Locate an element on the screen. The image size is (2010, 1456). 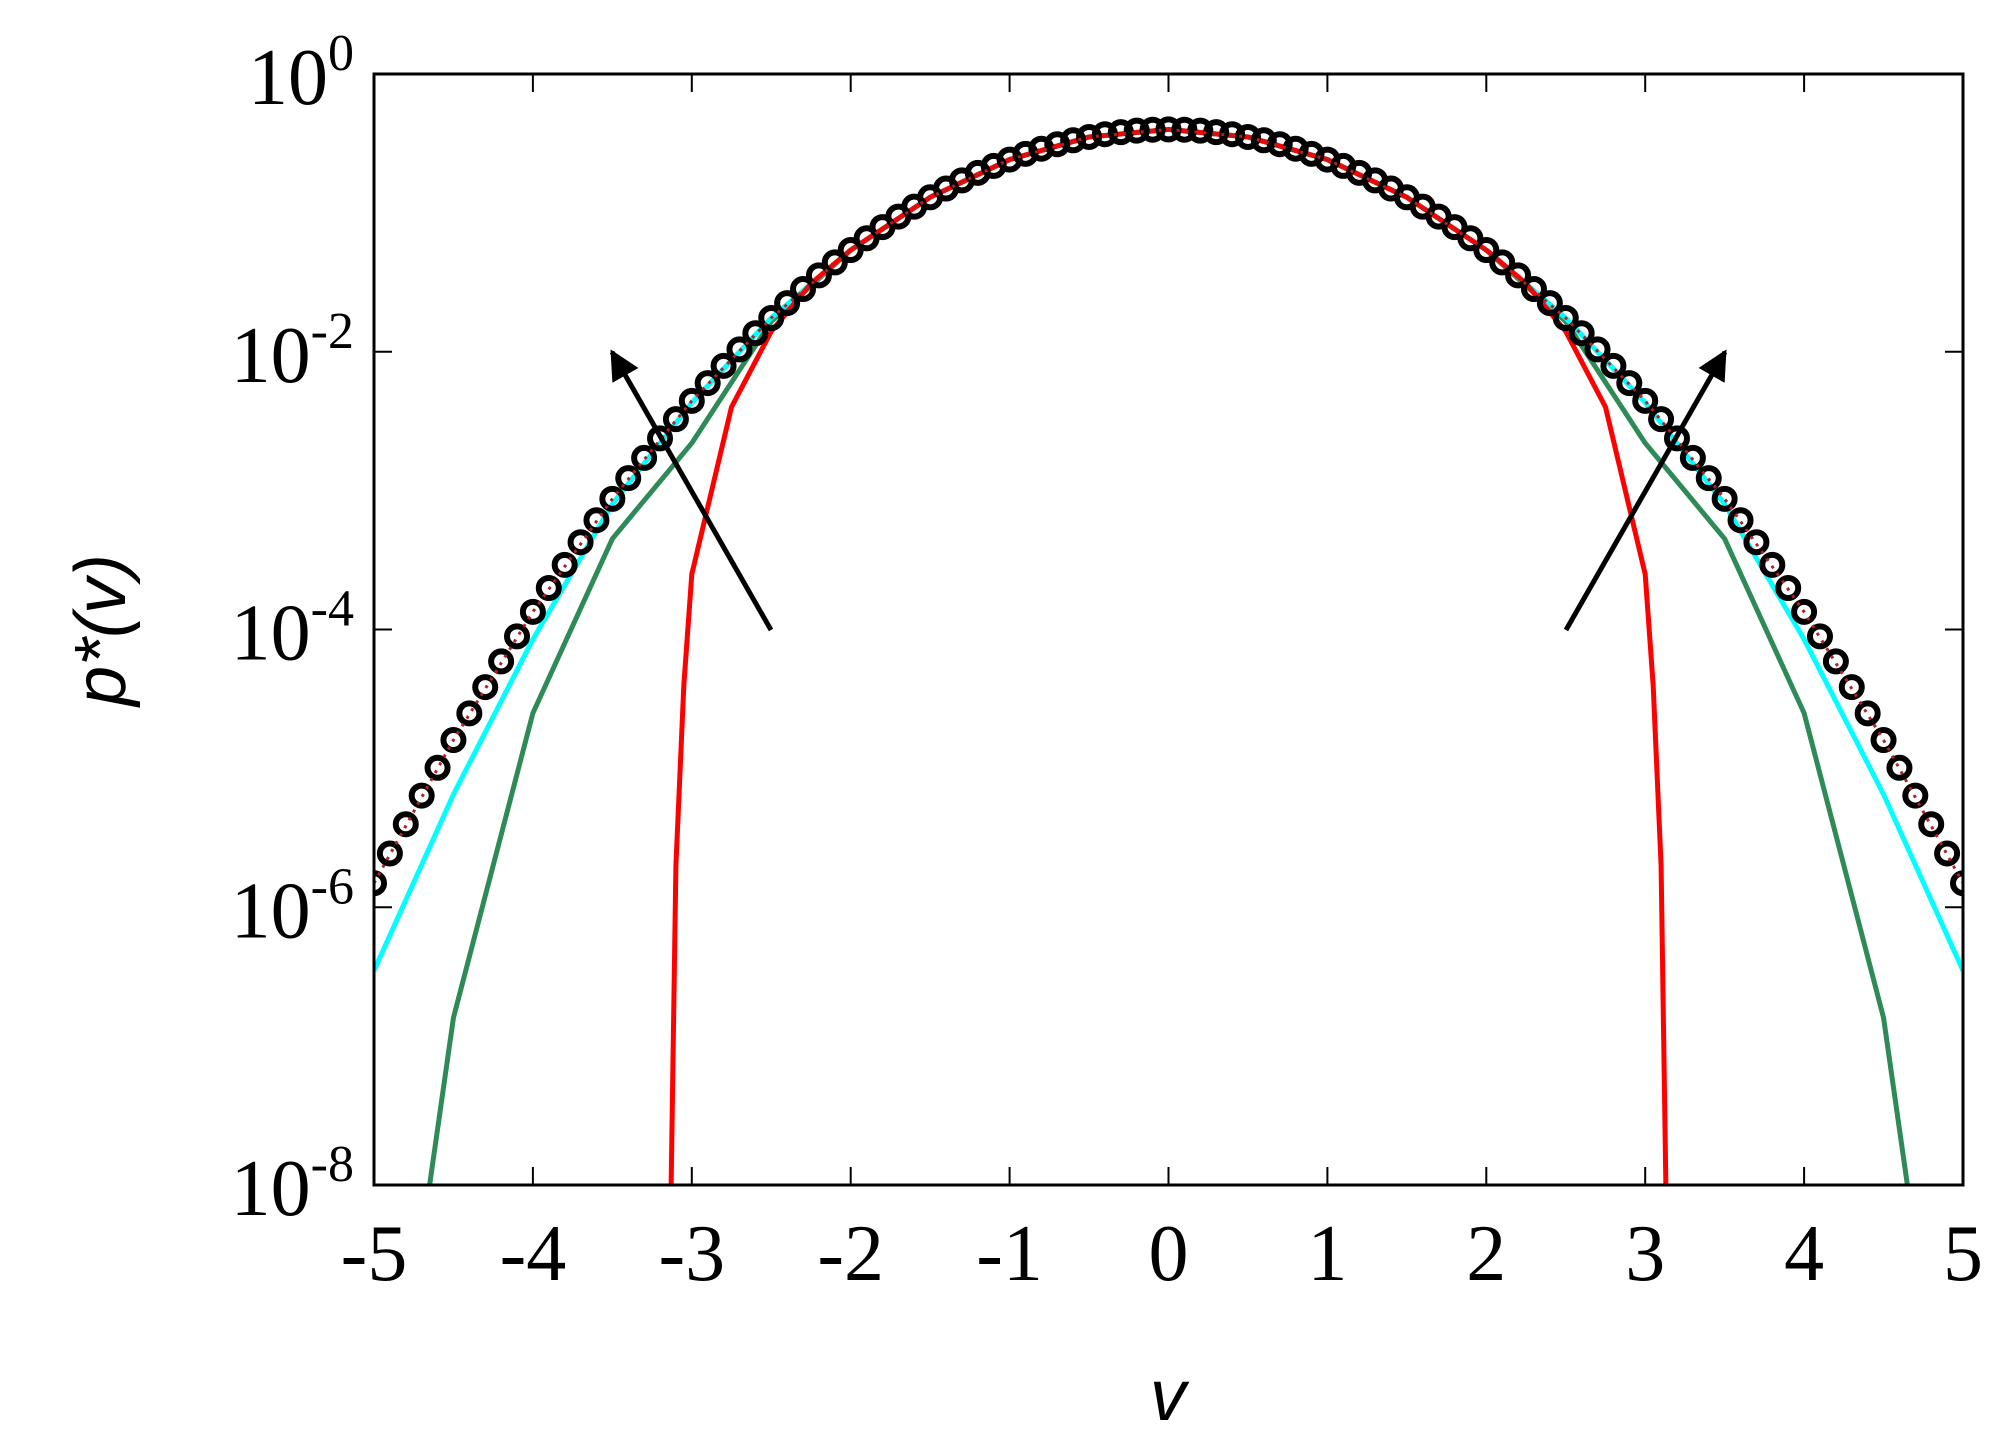
x-tick-label: 2 is located at coordinates (1486, 1254).